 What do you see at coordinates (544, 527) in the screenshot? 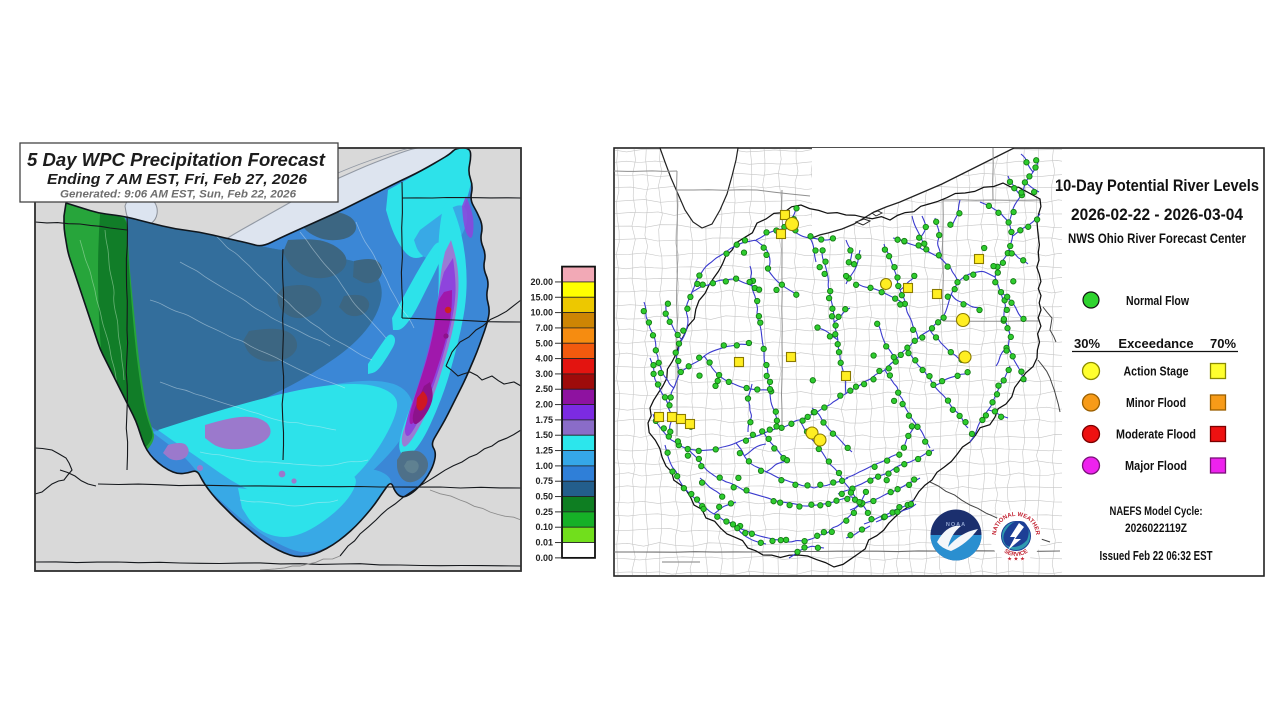
I see `svg-text: 0.10` at bounding box center [544, 527].